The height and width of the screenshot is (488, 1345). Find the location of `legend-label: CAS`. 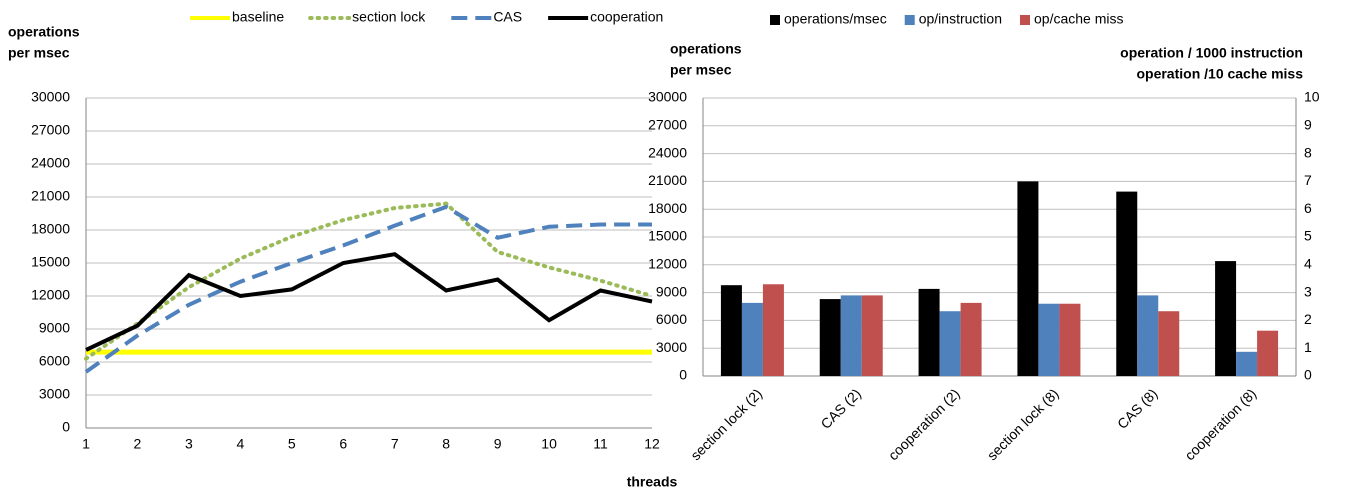

legend-label: CAS is located at coordinates (507, 17).